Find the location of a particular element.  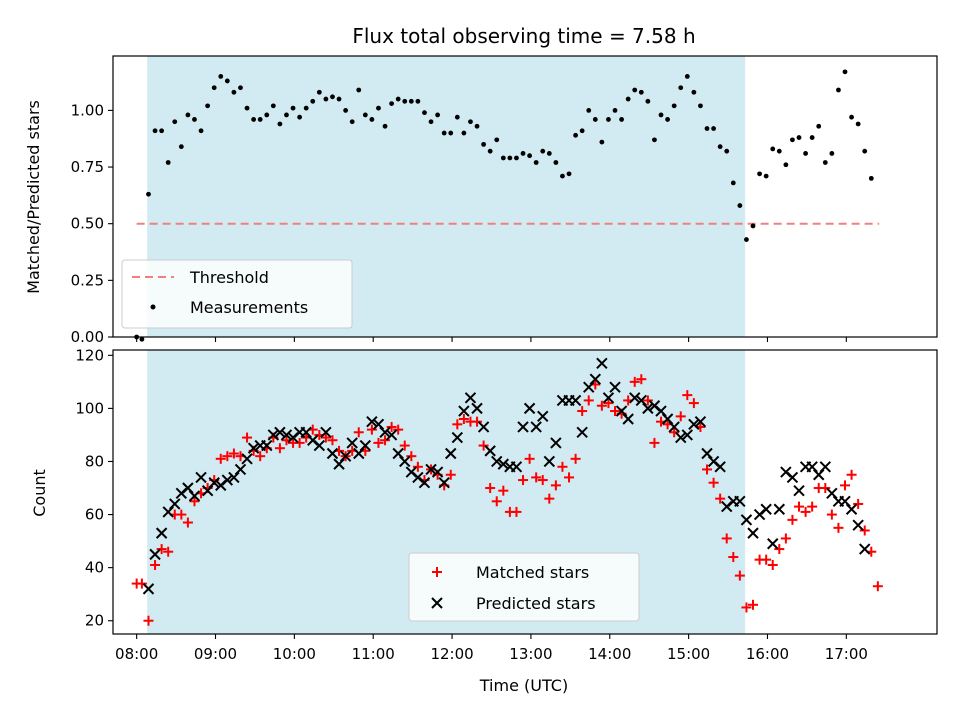

chart-title: Flux total observing time = 7.58 h is located at coordinates (523, 36).